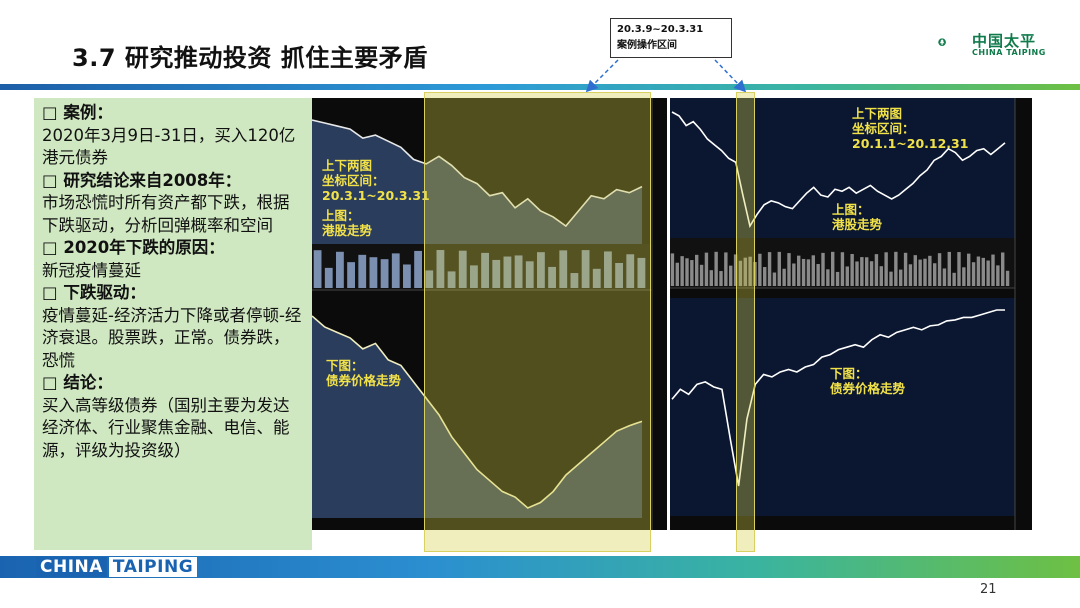 The height and width of the screenshot is (608, 1080). I want to click on right-operation-highlight, so click(745, 322).